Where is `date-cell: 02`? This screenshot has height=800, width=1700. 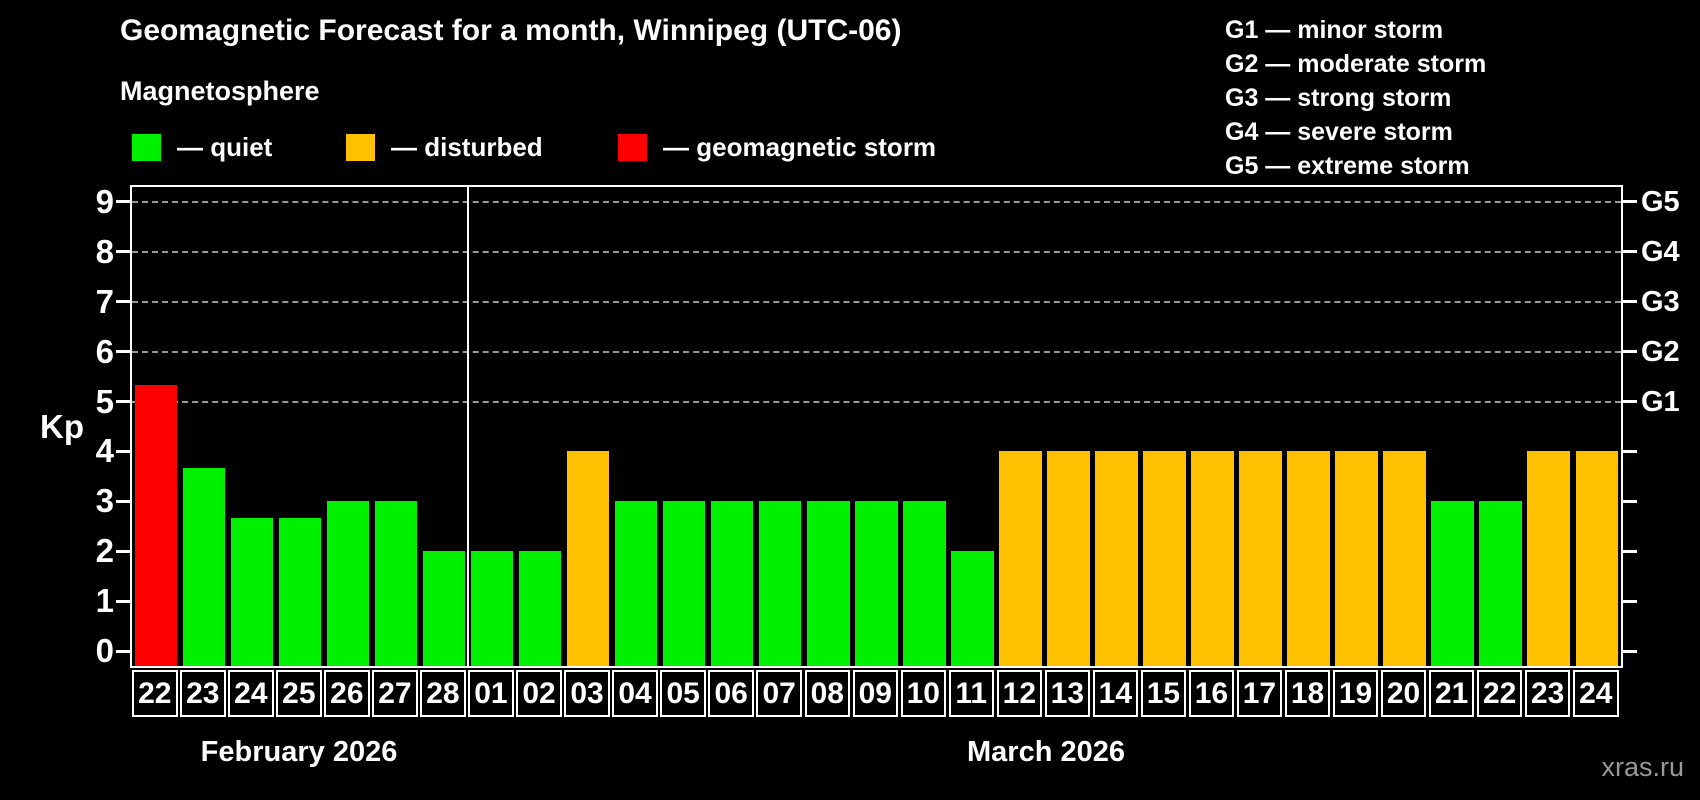
date-cell: 02 is located at coordinates (539, 693).